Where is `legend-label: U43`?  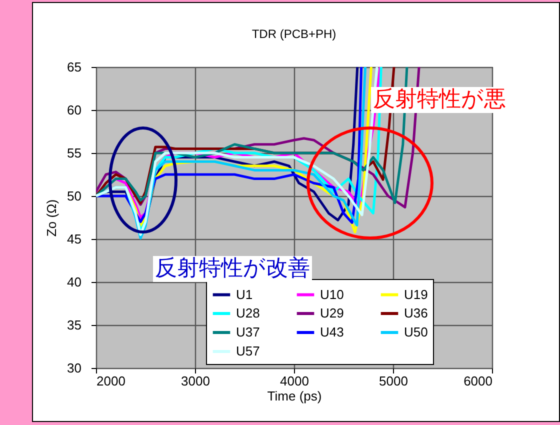
legend-label: U43 is located at coordinates (332, 332).